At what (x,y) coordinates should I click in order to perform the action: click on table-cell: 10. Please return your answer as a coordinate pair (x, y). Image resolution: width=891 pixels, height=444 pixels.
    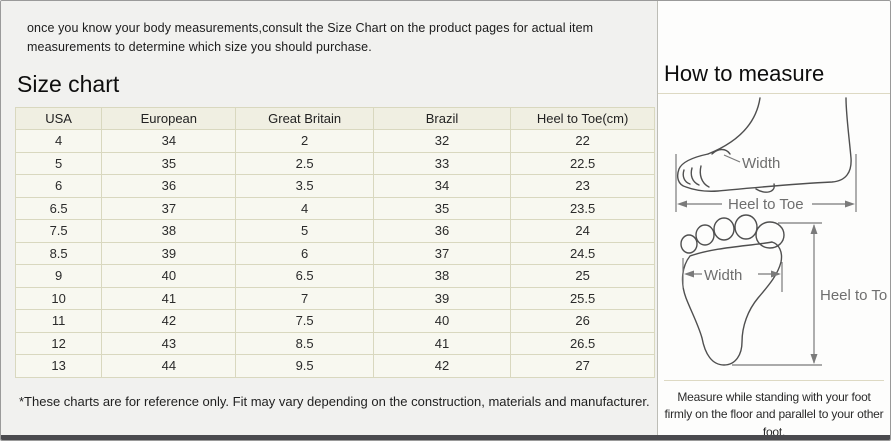
    Looking at the image, I should click on (58, 298).